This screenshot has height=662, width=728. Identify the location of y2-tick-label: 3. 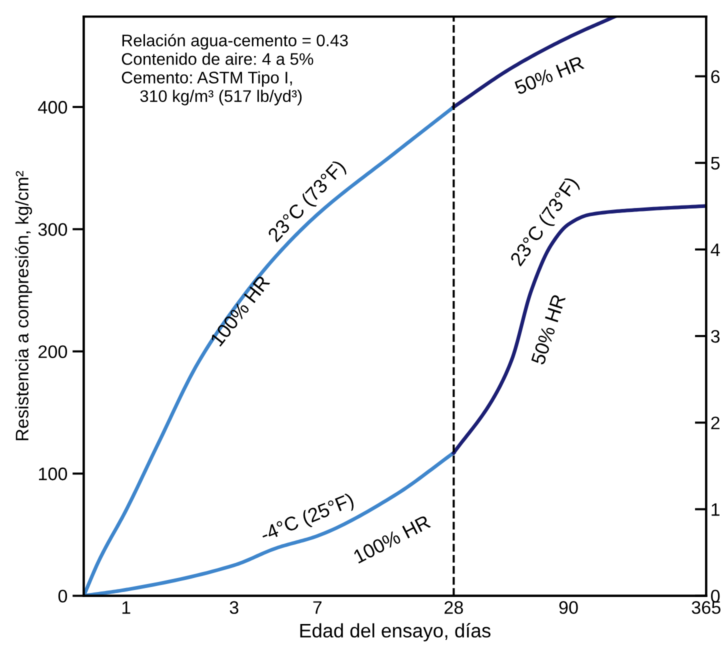
(715, 336).